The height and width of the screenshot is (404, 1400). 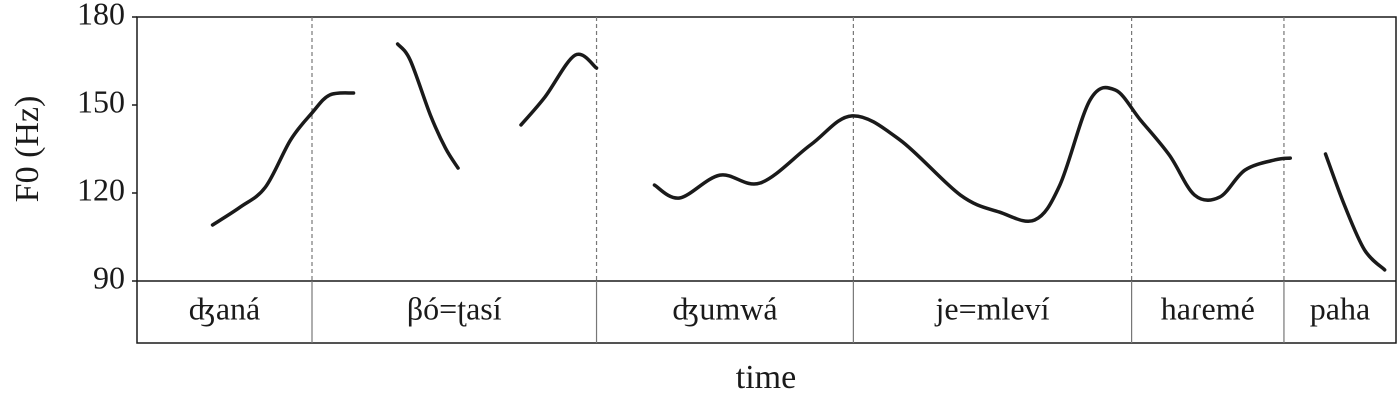 What do you see at coordinates (101, 189) in the screenshot?
I see `y-tick-label: 120` at bounding box center [101, 189].